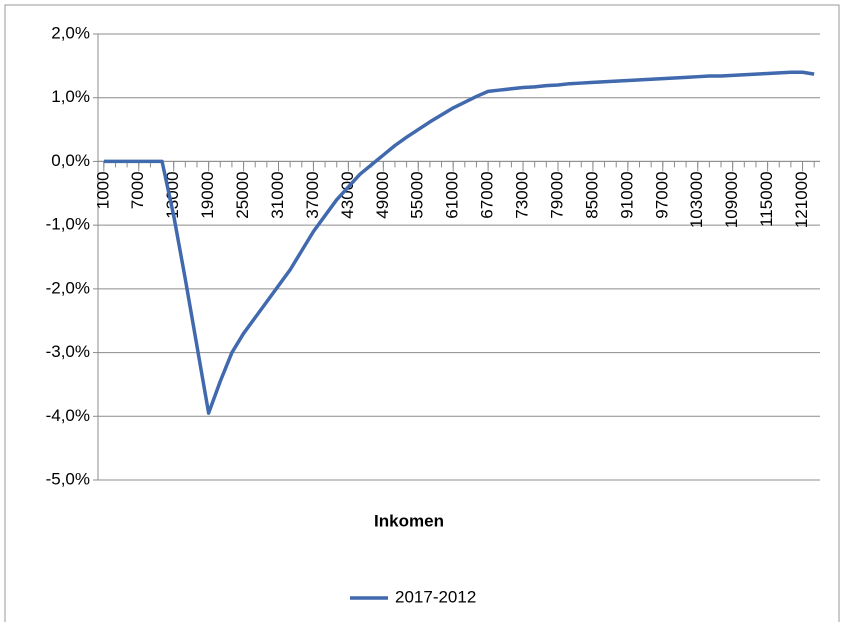  Describe the element at coordinates (312, 194) in the screenshot. I see `x-tick-label: 37000` at that location.